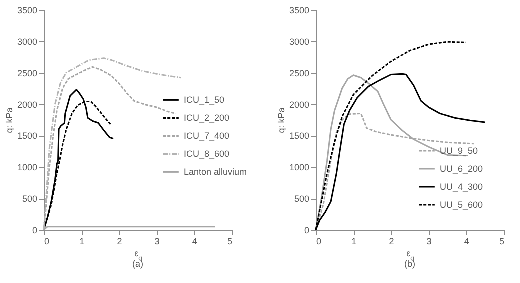 The image size is (520, 283). Describe the element at coordinates (459, 151) in the screenshot. I see `legend-label: UU_9_50` at that location.